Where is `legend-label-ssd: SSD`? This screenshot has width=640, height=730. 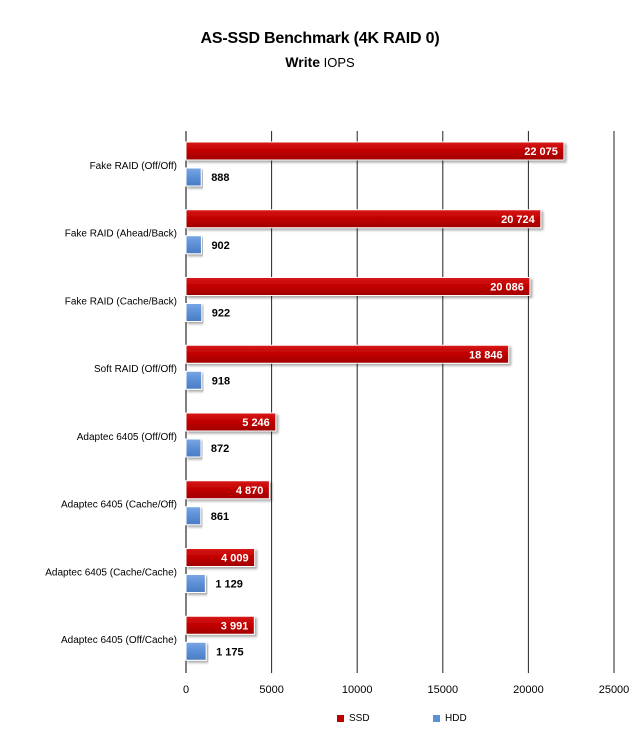 legend-label-ssd: SSD is located at coordinates (359, 718).